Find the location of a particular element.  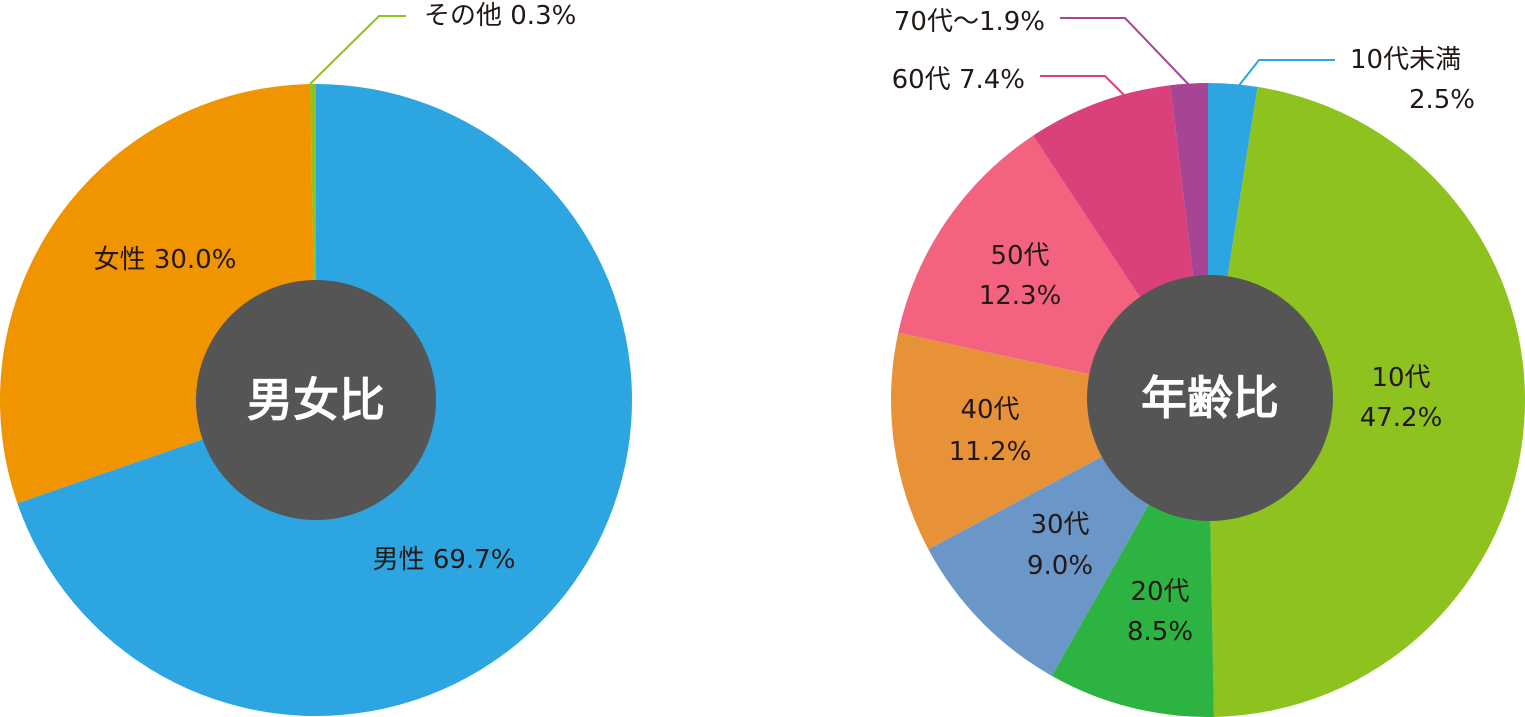

gender-center-circle is located at coordinates (316, 400).